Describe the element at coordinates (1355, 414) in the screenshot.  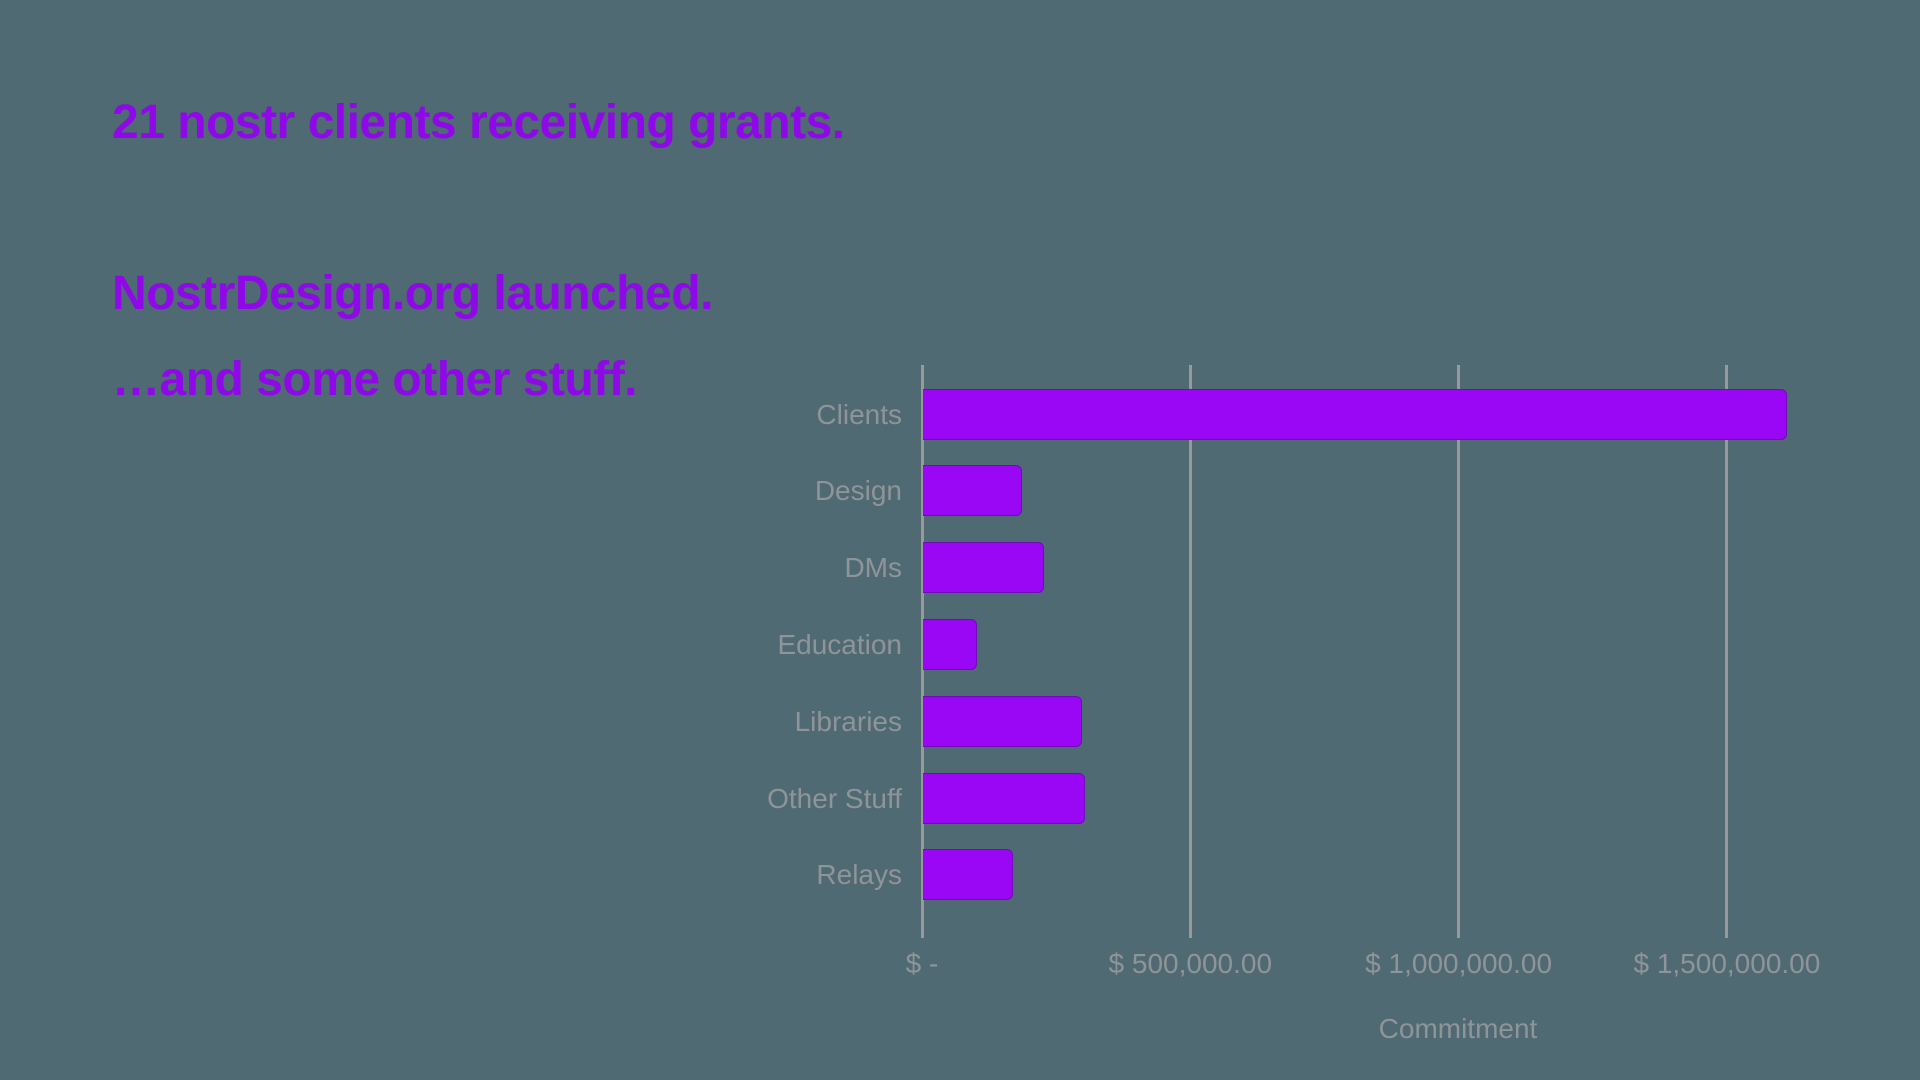
I see `bar-clients` at that location.